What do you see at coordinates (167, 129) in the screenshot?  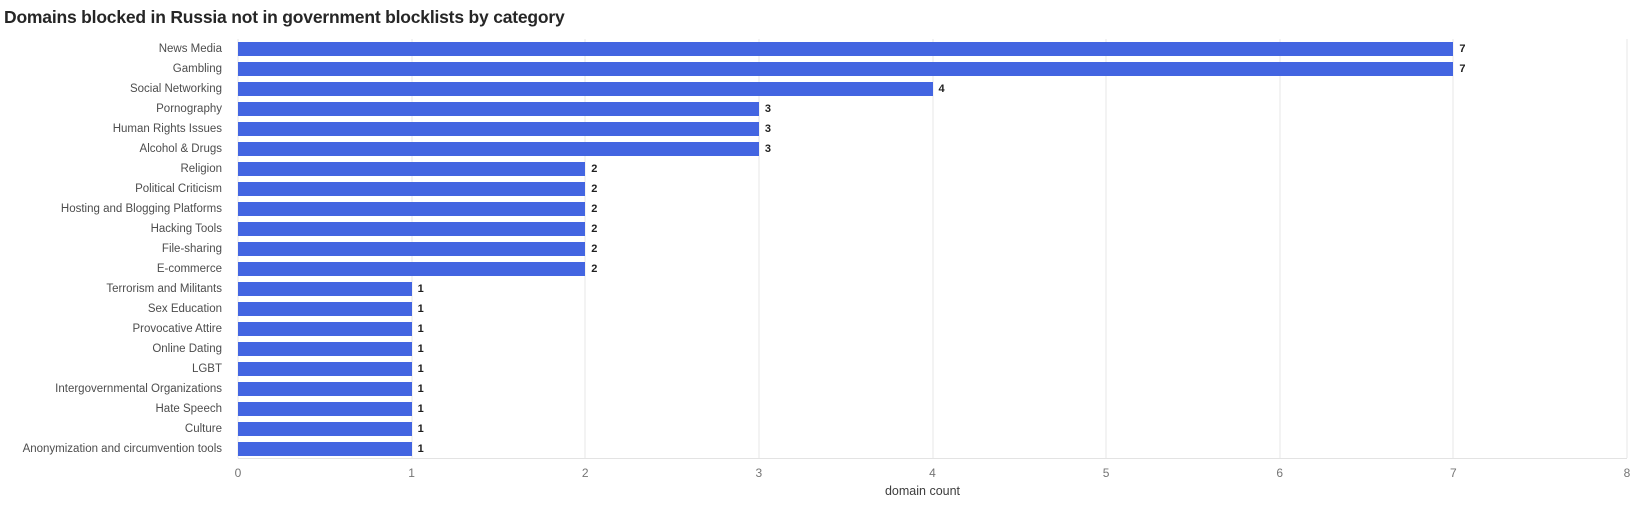 I see `category-label: Human Rights Issues` at bounding box center [167, 129].